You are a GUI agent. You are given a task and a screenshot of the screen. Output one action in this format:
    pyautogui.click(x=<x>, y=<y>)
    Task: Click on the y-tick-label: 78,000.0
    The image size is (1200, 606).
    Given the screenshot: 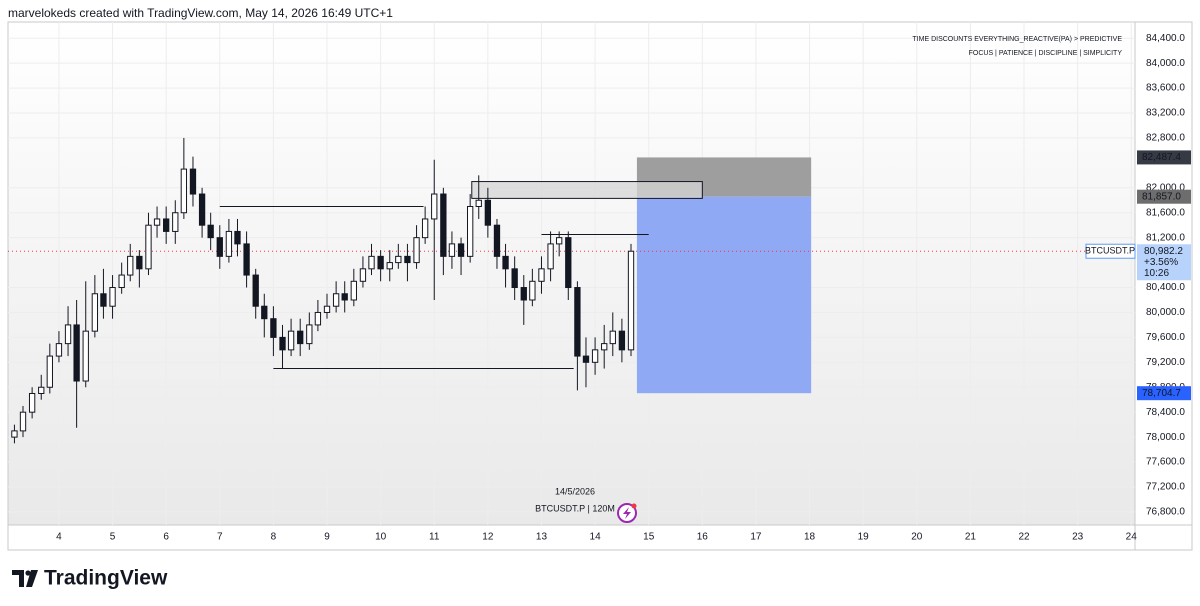 What is the action you would take?
    pyautogui.click(x=1165, y=437)
    